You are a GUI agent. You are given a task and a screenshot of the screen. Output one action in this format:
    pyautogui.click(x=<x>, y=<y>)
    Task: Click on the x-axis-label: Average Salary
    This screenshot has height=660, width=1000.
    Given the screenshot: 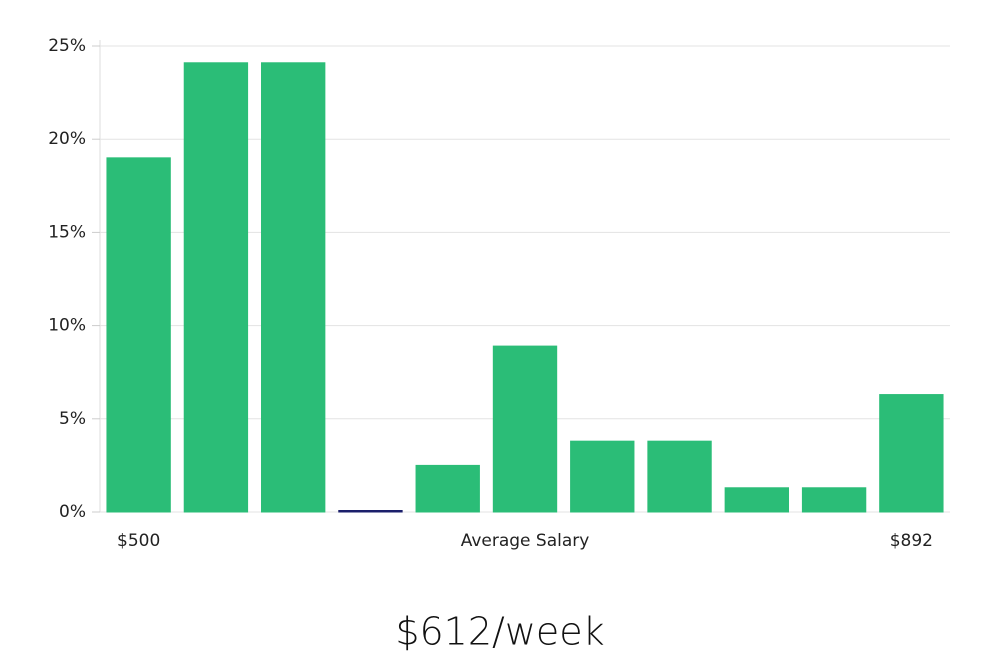 What is the action you would take?
    pyautogui.click(x=525, y=541)
    